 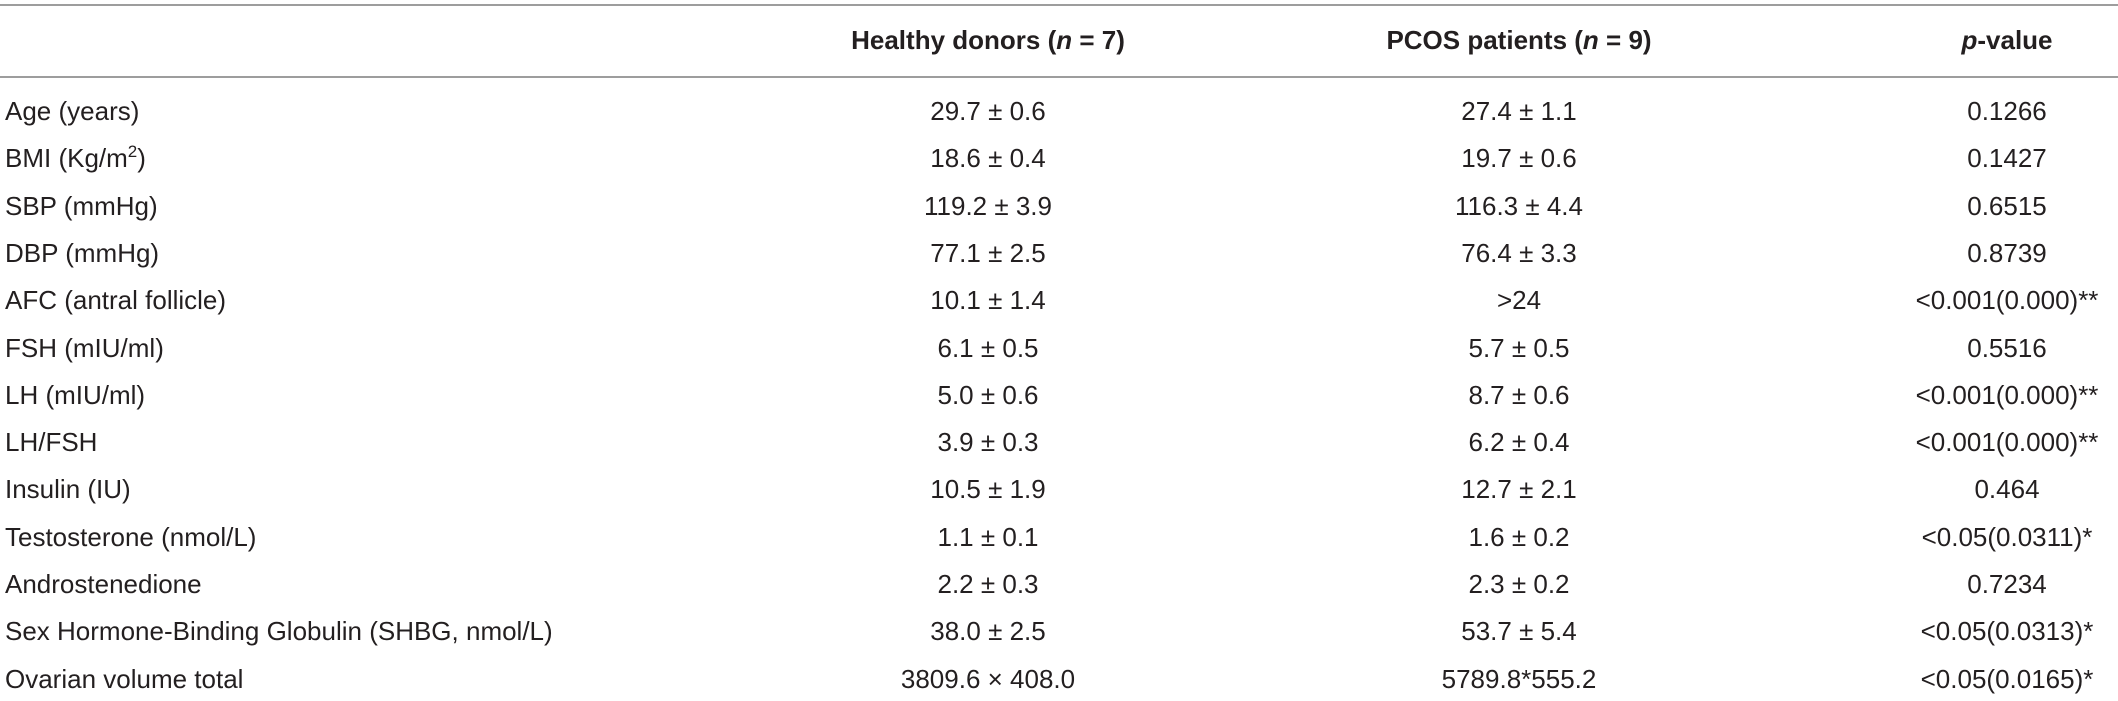 I want to click on table-cell: 0.6515, so click(x=2007, y=205).